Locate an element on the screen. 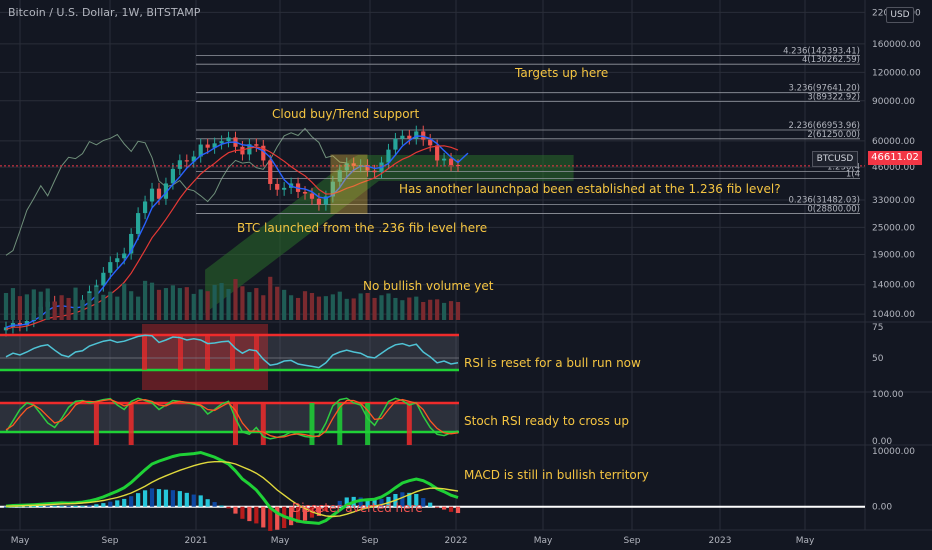 The image size is (932, 550). fib-level-label: 2.236(66953.96) is located at coordinates (824, 126).